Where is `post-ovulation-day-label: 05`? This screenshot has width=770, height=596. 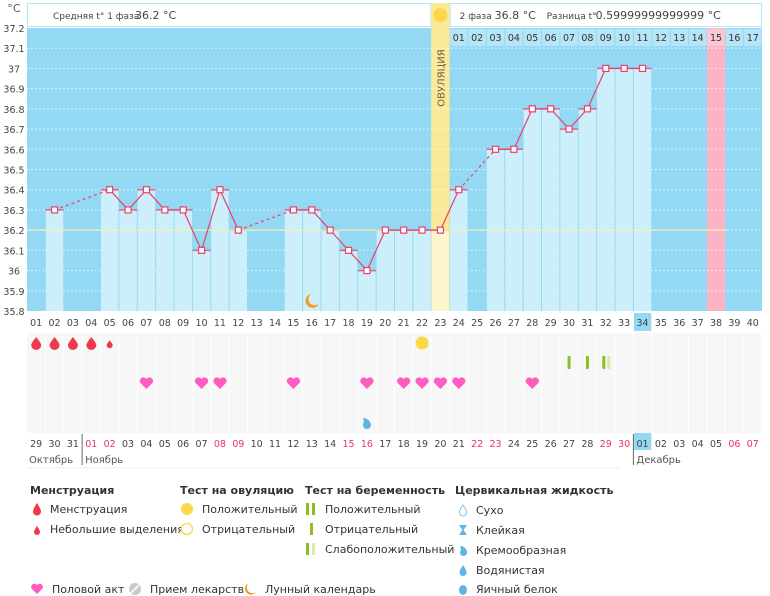 post-ovulation-day-label: 05 is located at coordinates (532, 38).